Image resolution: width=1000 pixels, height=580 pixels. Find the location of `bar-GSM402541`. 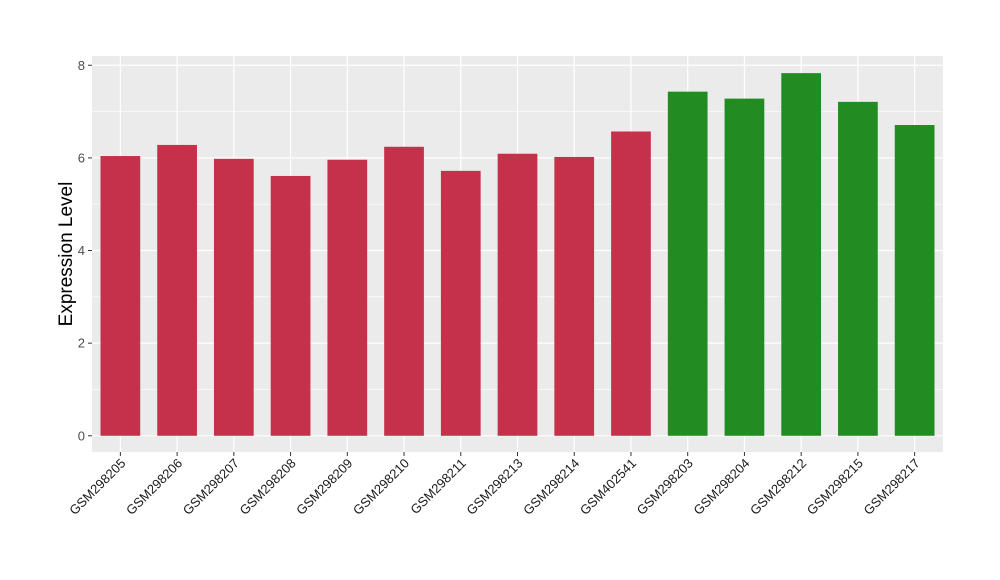

bar-GSM402541 is located at coordinates (631, 283).